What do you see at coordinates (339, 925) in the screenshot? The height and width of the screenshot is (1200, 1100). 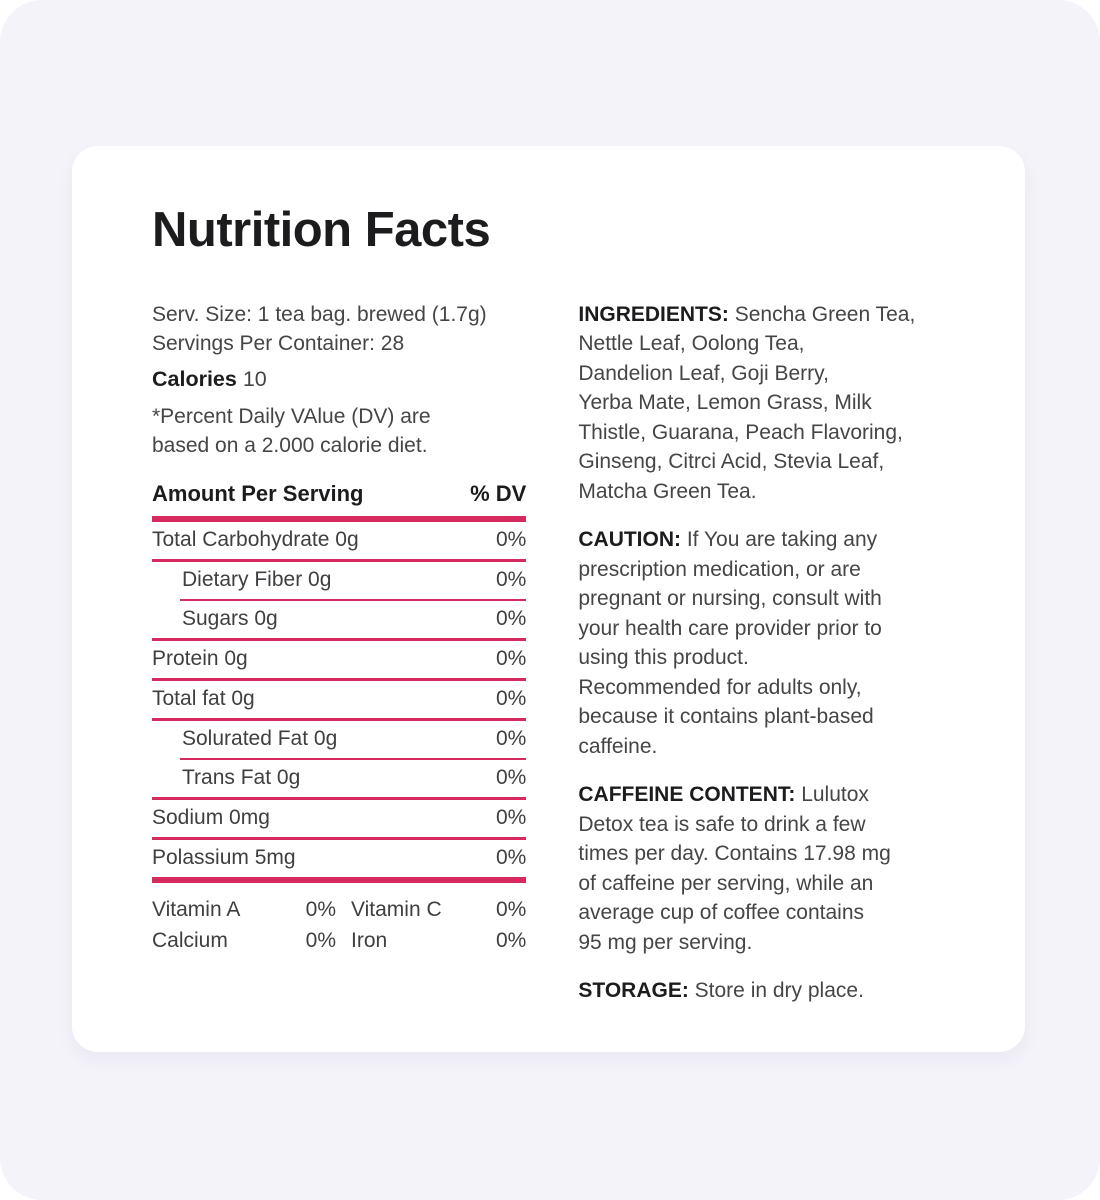 I see `vitamins-grid: Vitamin A 0% Vitamin C 0% Calcium 0% Iron 0%` at bounding box center [339, 925].